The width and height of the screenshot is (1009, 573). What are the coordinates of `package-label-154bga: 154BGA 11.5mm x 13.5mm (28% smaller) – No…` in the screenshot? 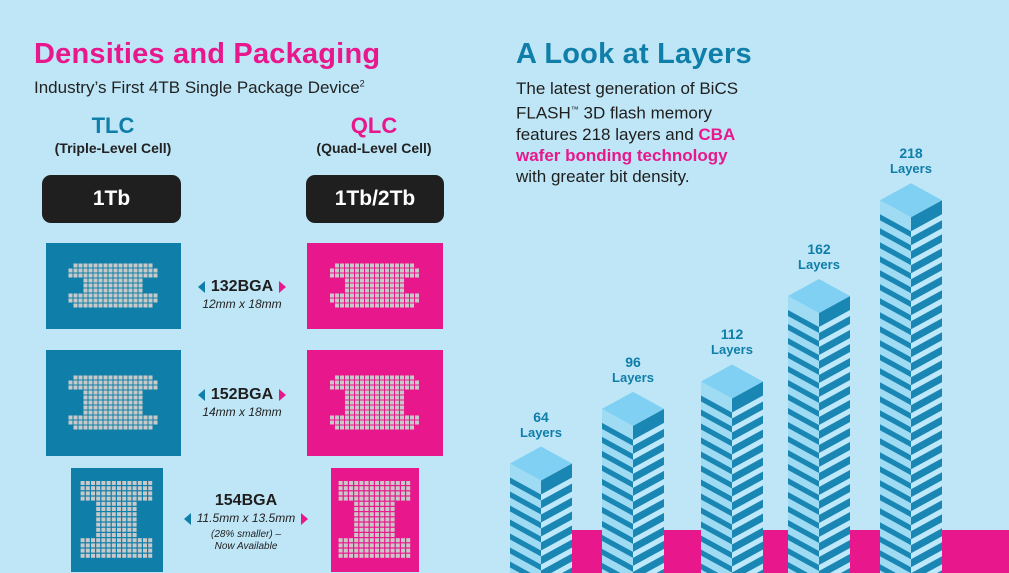 It's located at (246, 522).